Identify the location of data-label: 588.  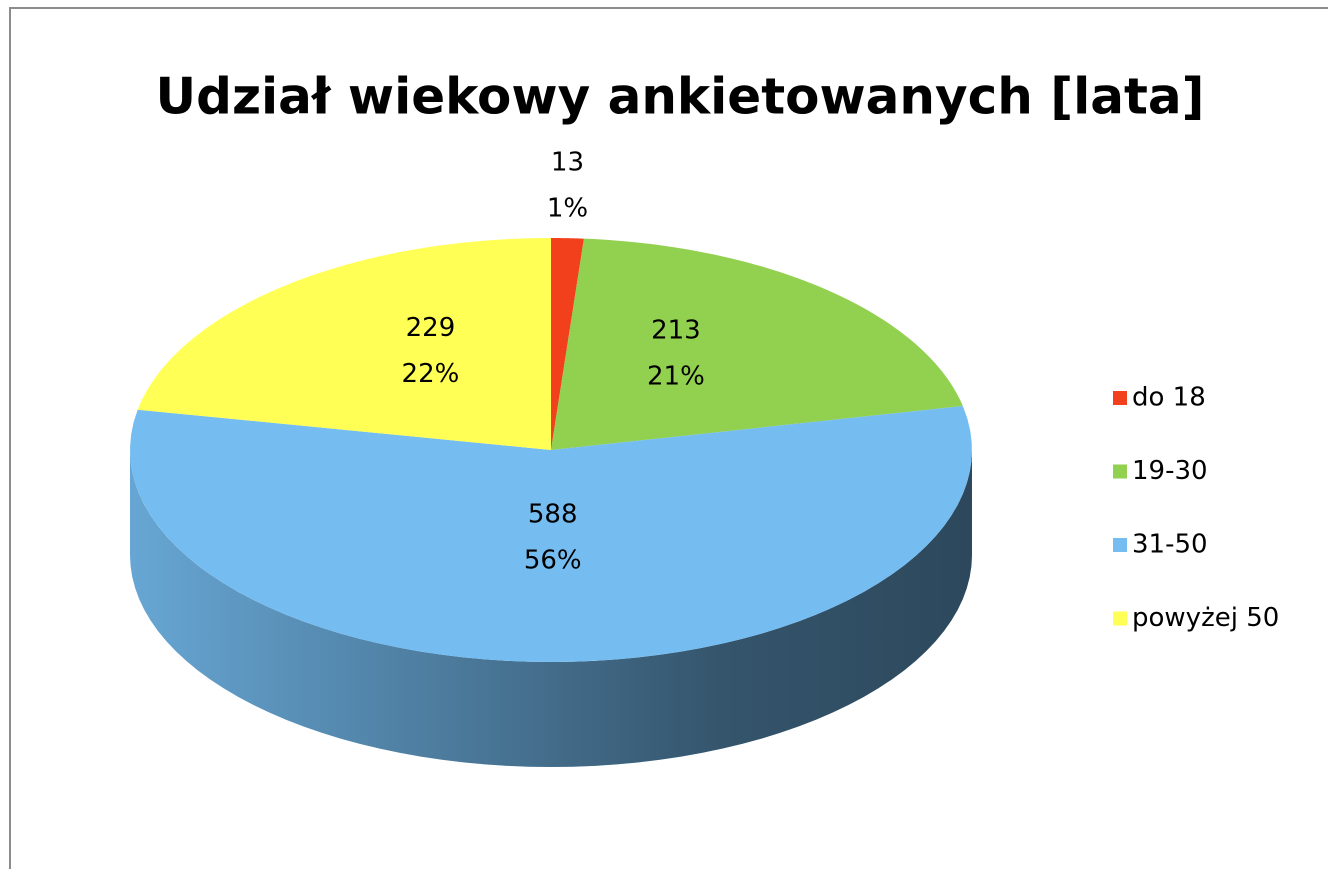
(553, 514).